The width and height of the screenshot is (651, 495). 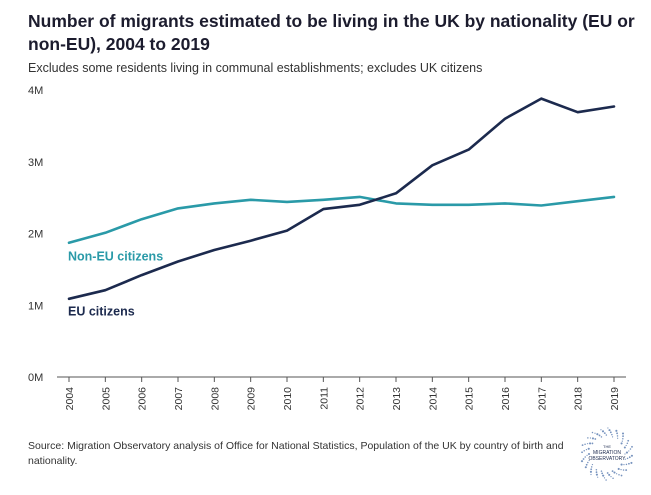 What do you see at coordinates (179, 399) in the screenshot?
I see `x-tick-label: 2007` at bounding box center [179, 399].